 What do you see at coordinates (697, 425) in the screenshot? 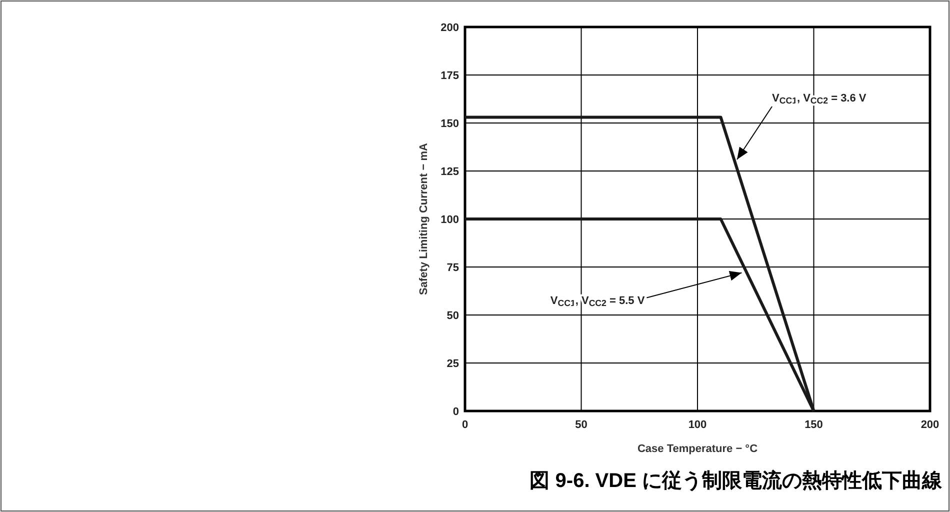
I see `x-tick-label: 100` at bounding box center [697, 425].